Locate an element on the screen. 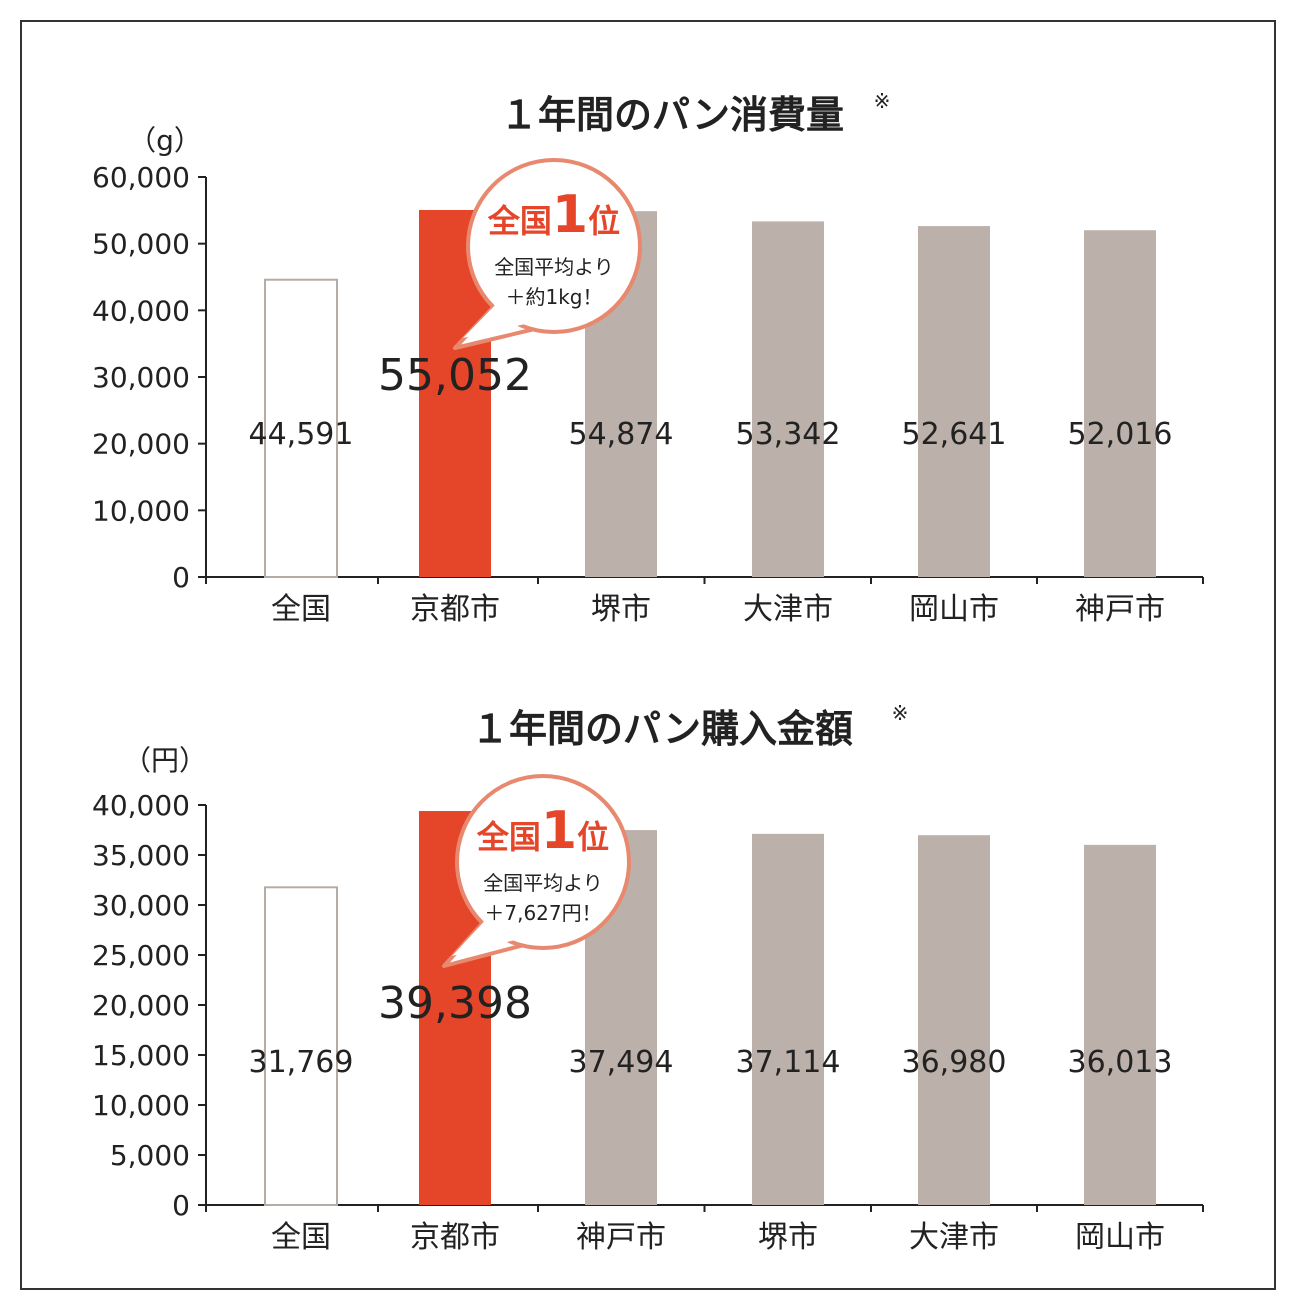  y-tick-label: 50,000 is located at coordinates (141, 244).